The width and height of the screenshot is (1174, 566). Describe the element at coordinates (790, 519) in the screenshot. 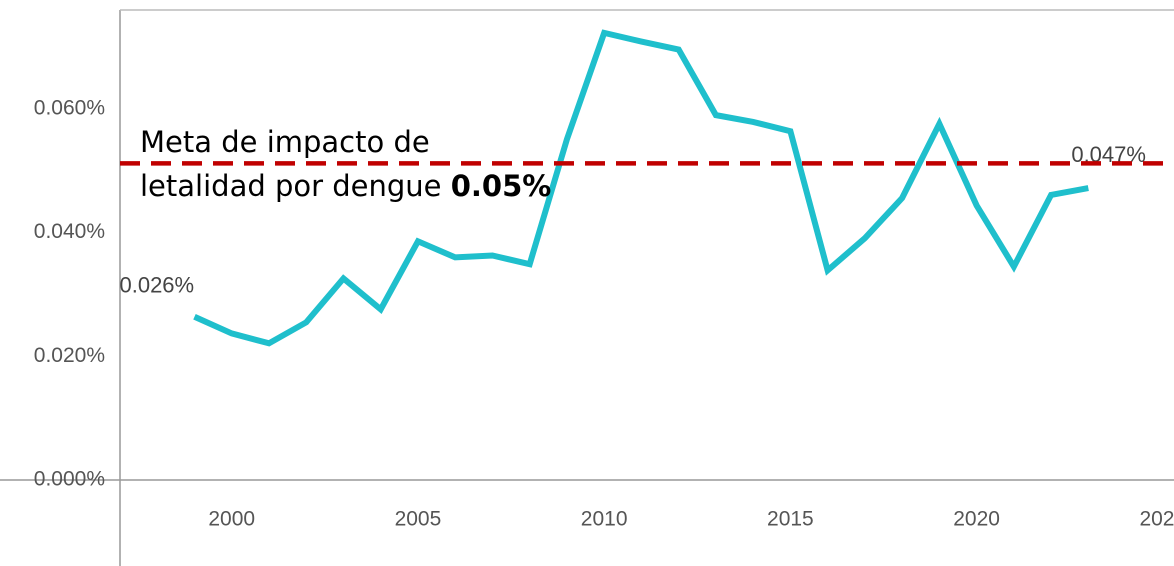

I see `x-tick-label: 2015` at that location.